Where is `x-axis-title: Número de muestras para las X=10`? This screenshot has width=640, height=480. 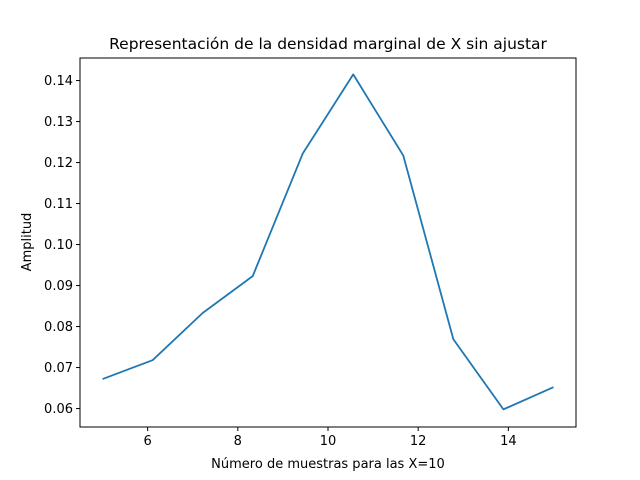
x-axis-title: Número de muestras para las X=10 is located at coordinates (328, 464).